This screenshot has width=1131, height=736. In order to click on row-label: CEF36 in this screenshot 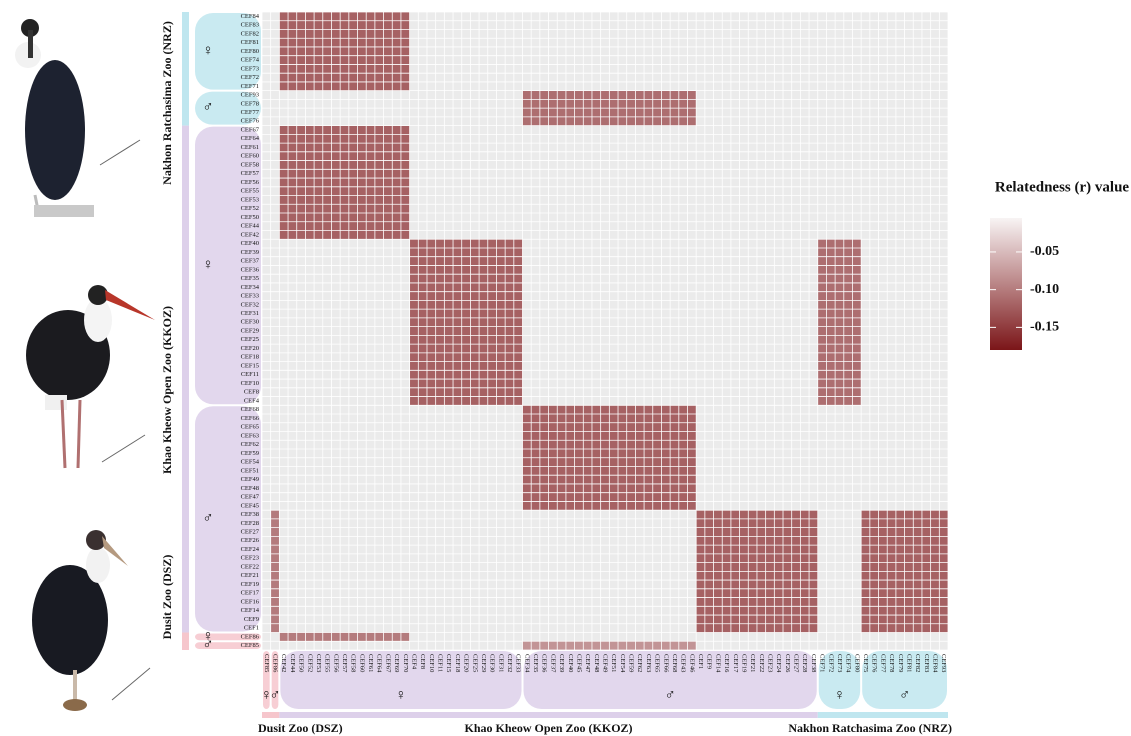, I will do `click(250, 269)`.